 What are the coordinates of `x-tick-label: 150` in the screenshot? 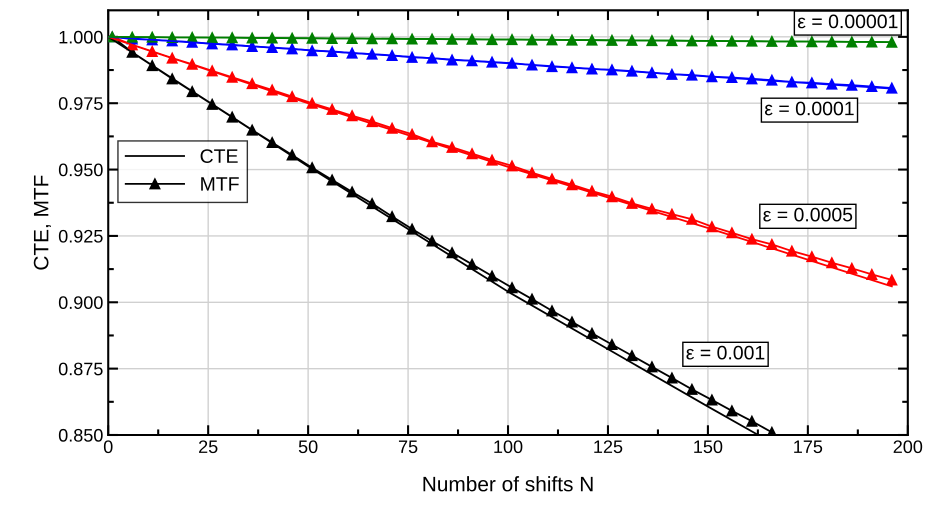 It's located at (708, 447).